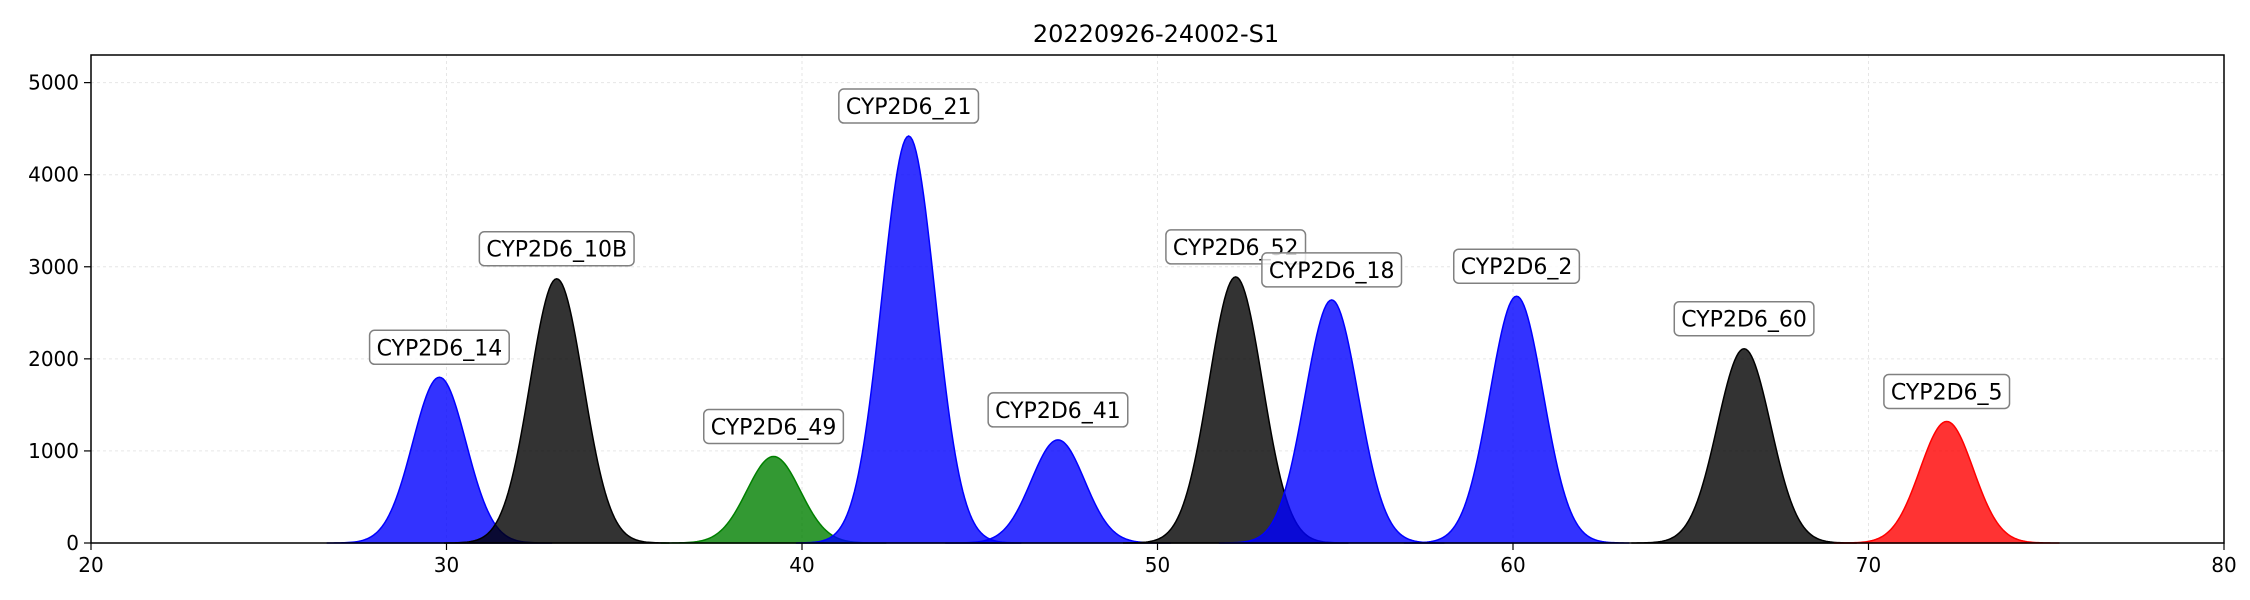 The height and width of the screenshot is (600, 2250). I want to click on peak-label: CYP2D6_21, so click(909, 107).